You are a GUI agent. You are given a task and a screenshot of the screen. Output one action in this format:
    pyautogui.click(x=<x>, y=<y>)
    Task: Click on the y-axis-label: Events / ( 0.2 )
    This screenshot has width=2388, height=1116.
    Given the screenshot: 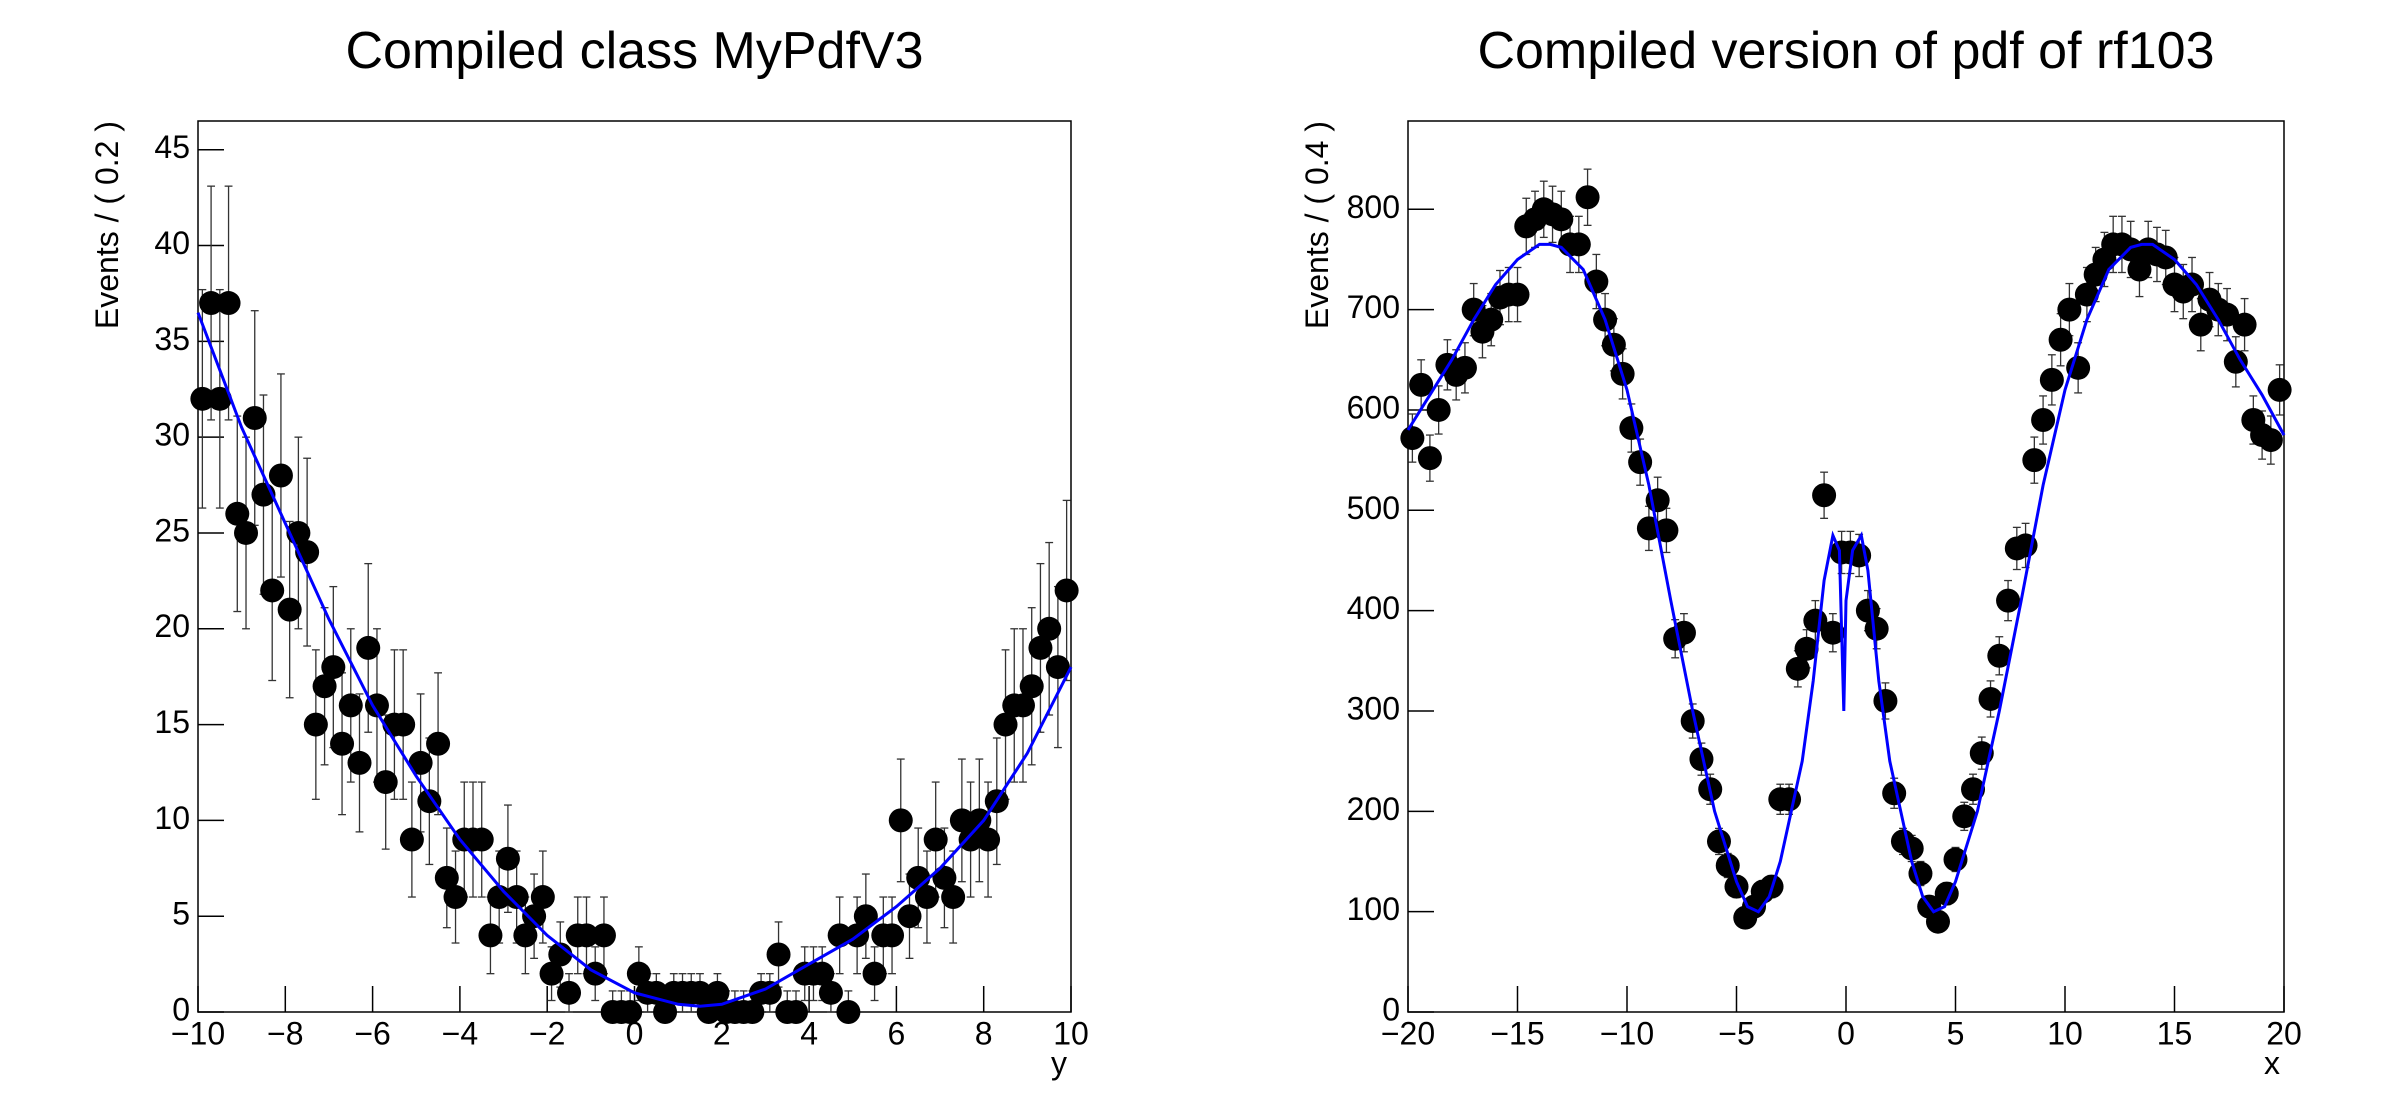 What is the action you would take?
    pyautogui.click(x=107, y=225)
    